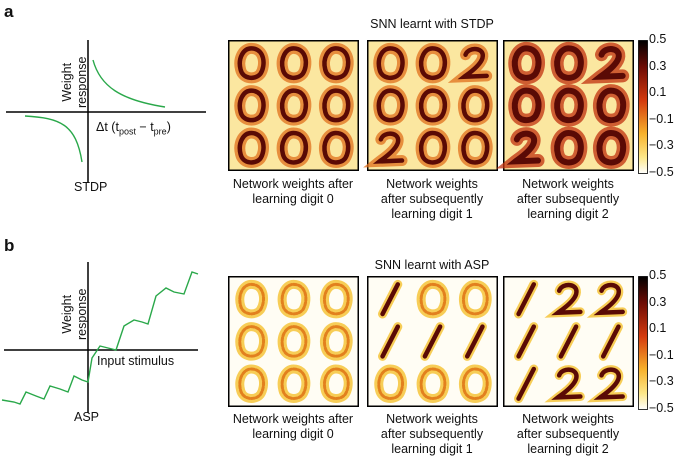 The image size is (675, 460). I want to click on colorbar-tick-label: −0.5, so click(661, 172).